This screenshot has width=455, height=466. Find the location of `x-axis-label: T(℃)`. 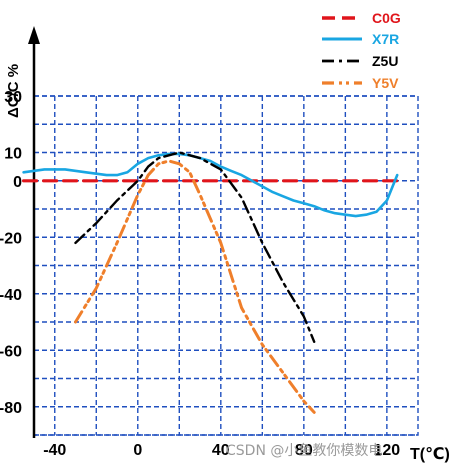

x-axis-label: T(℃) is located at coordinates (430, 454).